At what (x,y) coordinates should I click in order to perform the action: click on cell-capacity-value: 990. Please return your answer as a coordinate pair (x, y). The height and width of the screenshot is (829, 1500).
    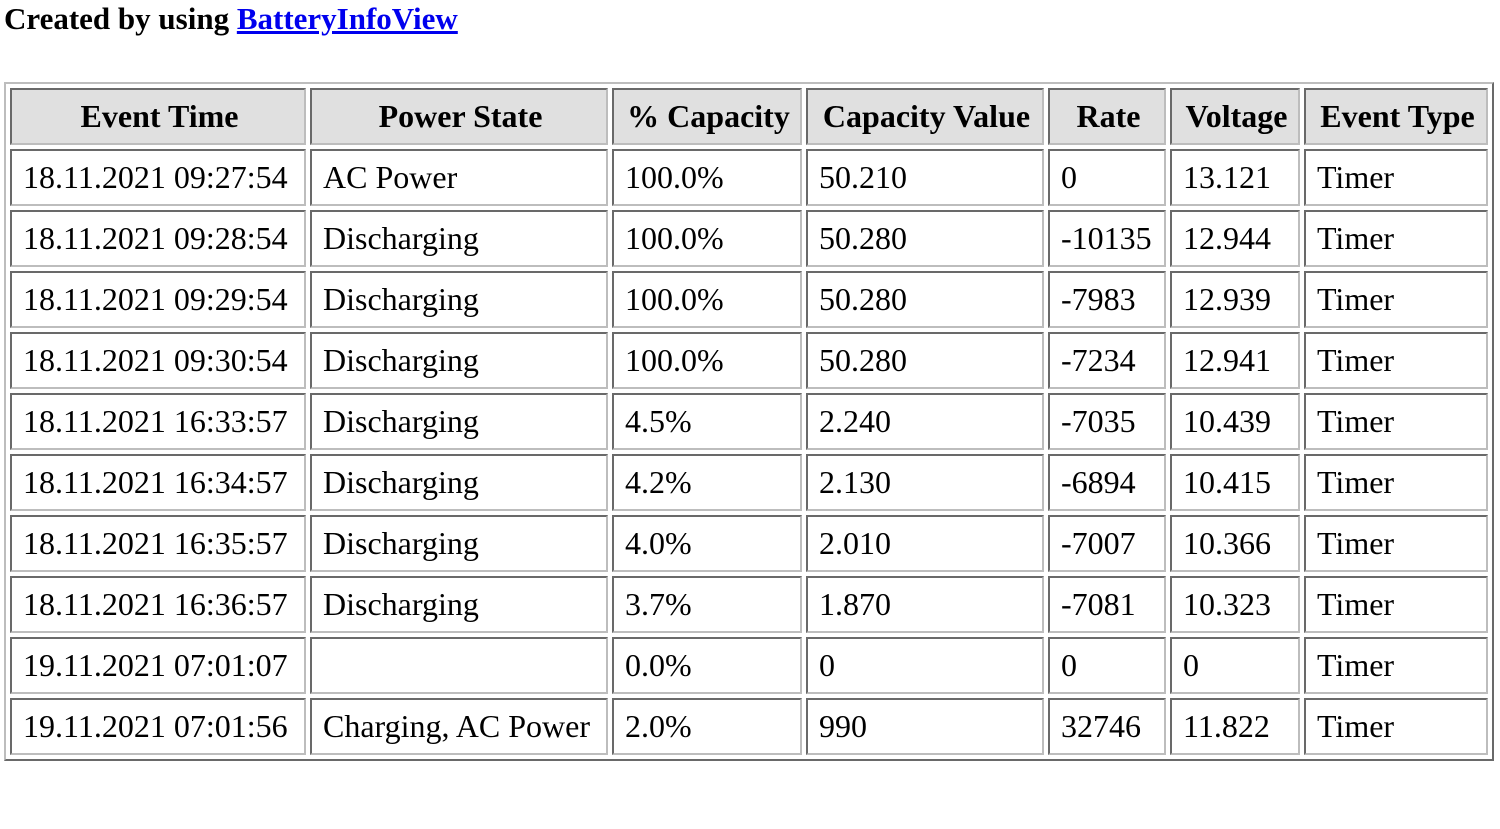
    Looking at the image, I should click on (925, 726).